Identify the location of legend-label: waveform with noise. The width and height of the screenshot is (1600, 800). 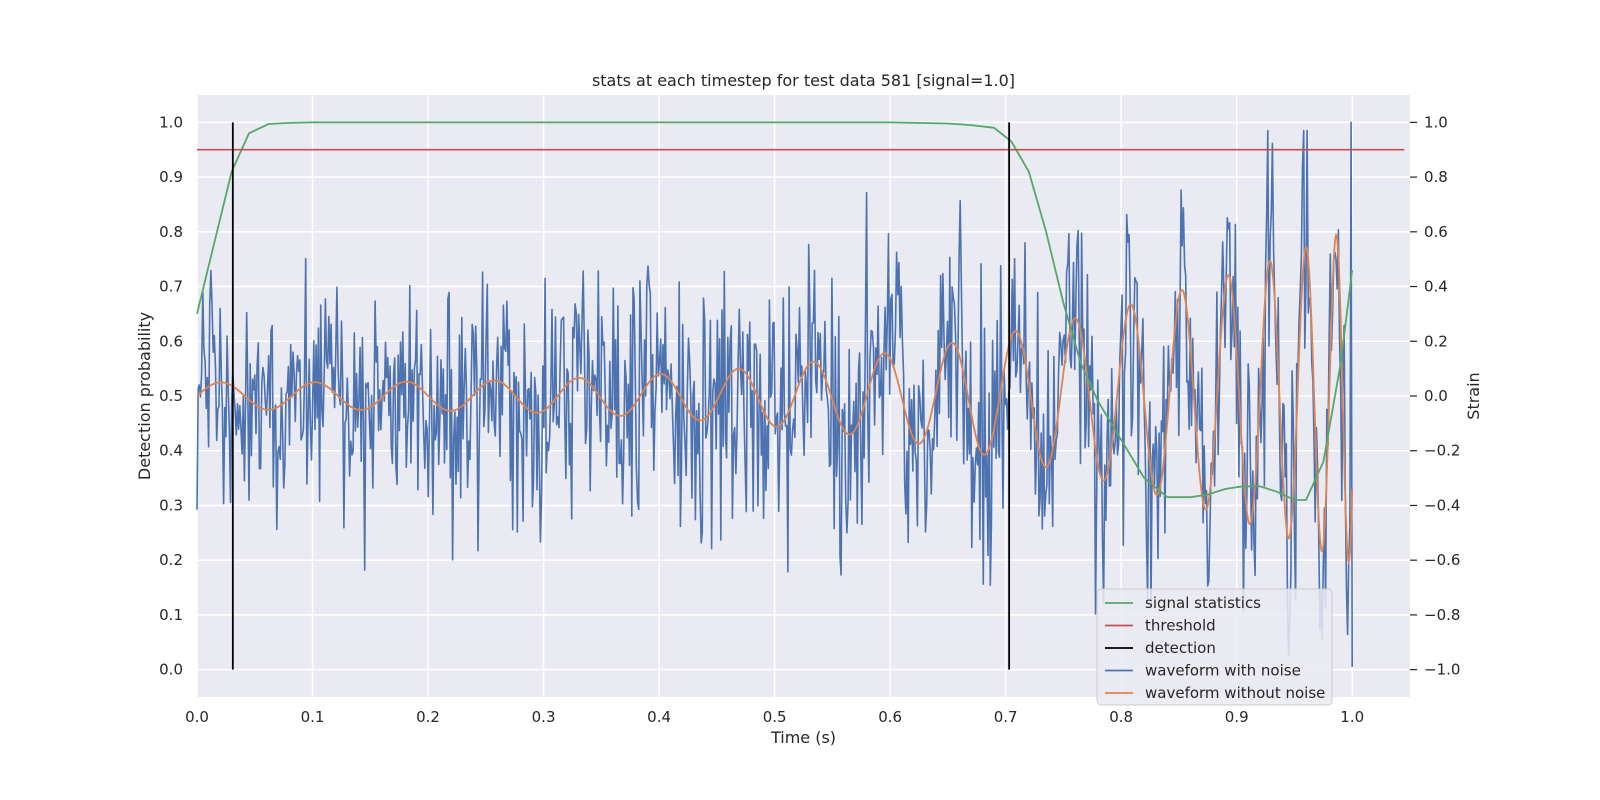
(1223, 671).